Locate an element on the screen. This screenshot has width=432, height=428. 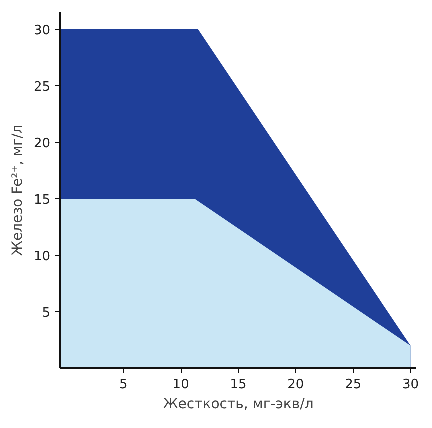
x-tick-label: 30 is located at coordinates (411, 385).